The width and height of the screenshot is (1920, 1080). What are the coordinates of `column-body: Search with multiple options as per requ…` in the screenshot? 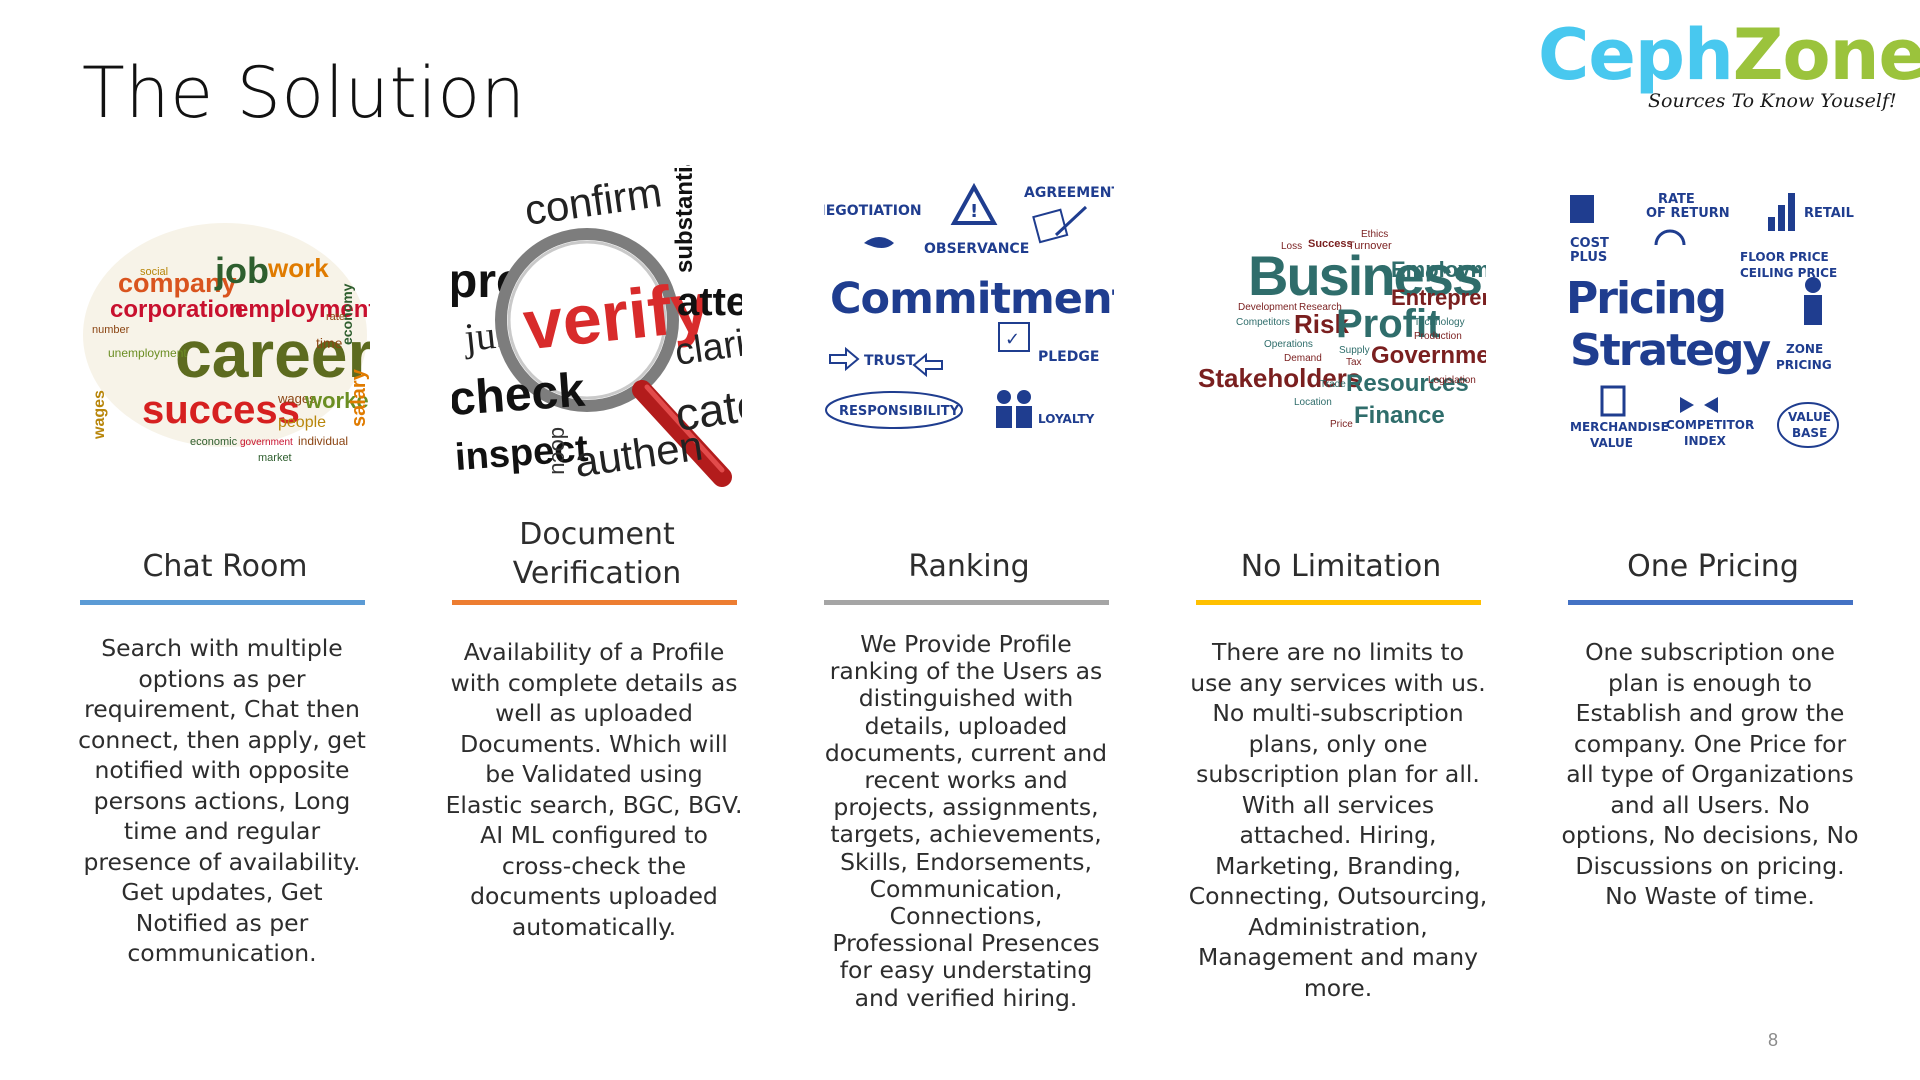 It's located at (222, 800).